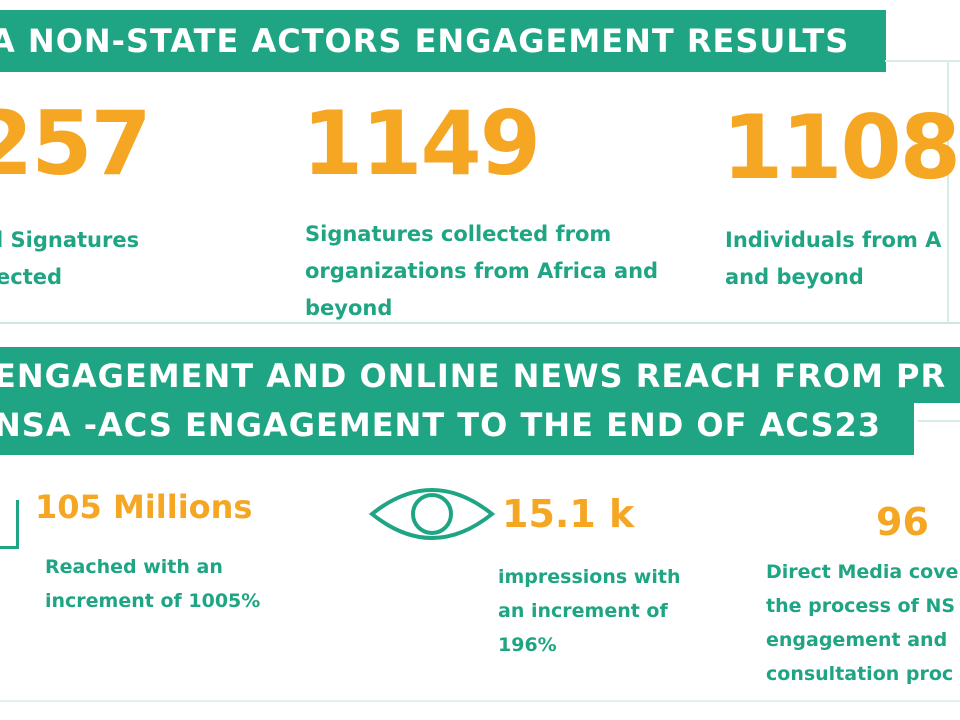  What do you see at coordinates (153, 601) in the screenshot?
I see `description-line: increment of 1005%` at bounding box center [153, 601].